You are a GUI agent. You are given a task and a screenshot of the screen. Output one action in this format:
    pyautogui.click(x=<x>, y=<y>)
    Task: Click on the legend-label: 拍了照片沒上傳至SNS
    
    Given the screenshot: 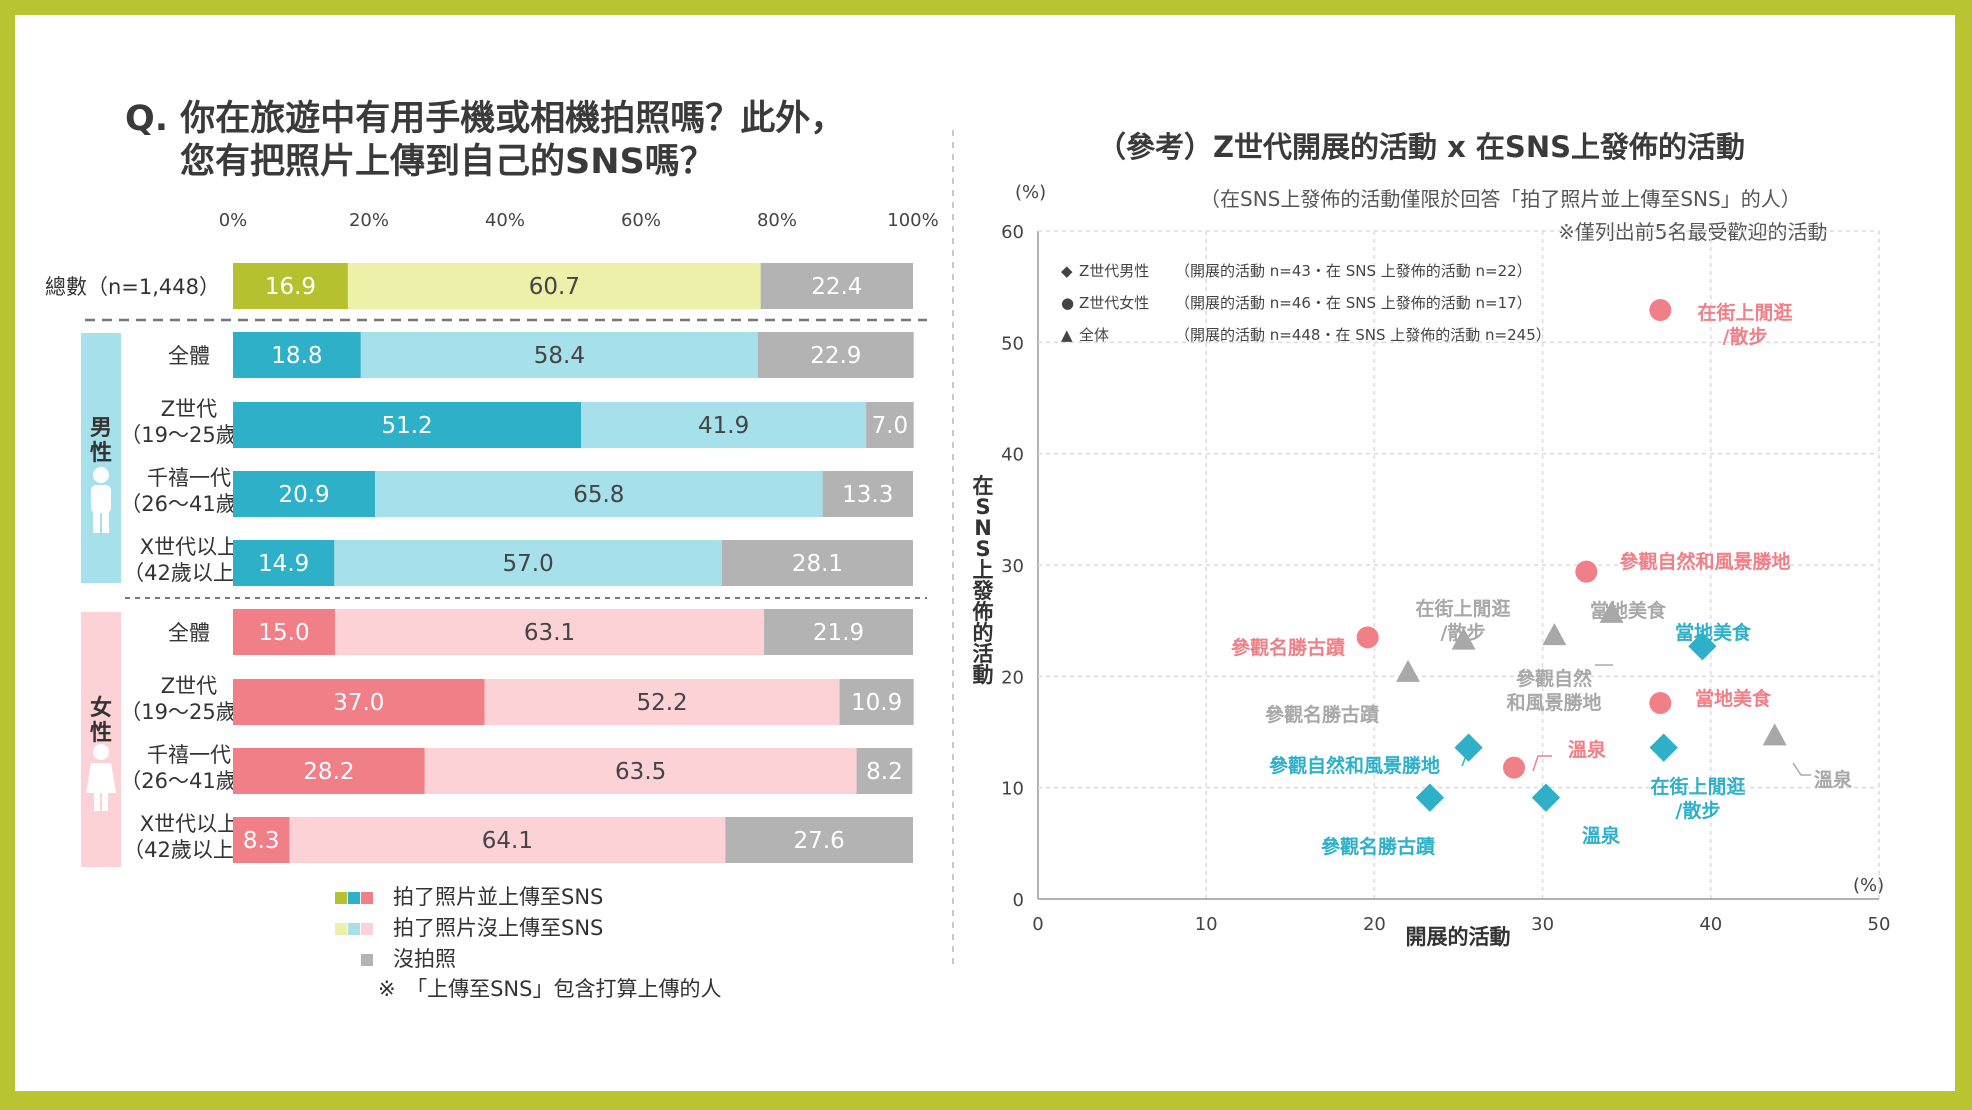 What is the action you would take?
    pyautogui.click(x=498, y=928)
    